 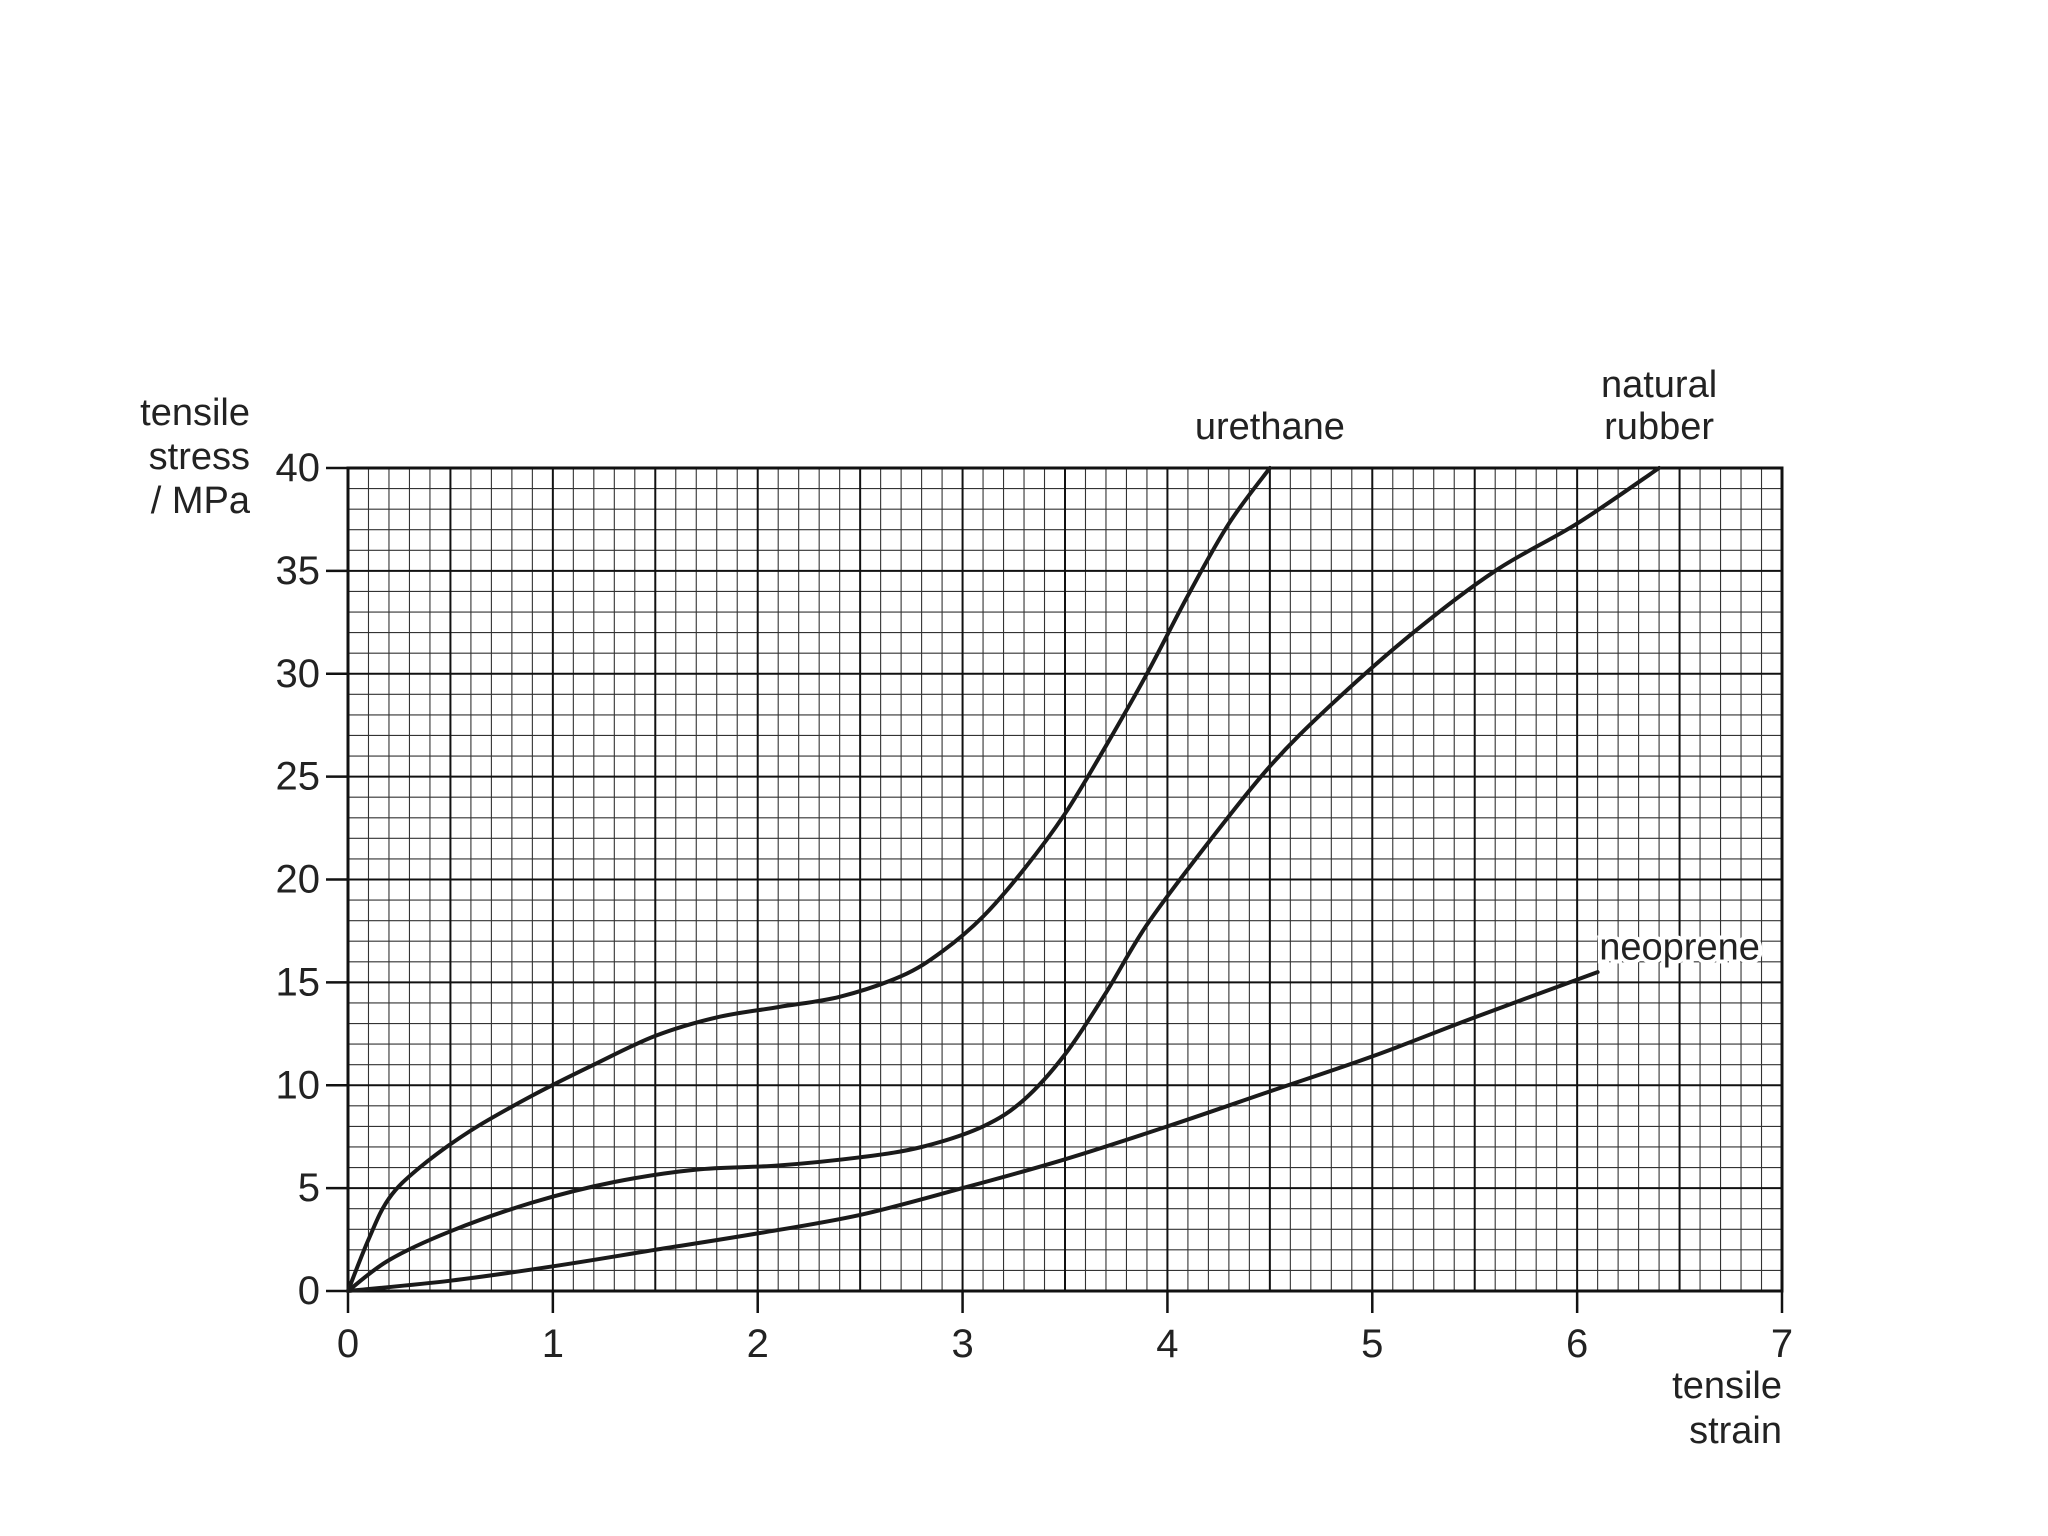 I want to click on y-tick-label: 5, so click(x=309, y=1188).